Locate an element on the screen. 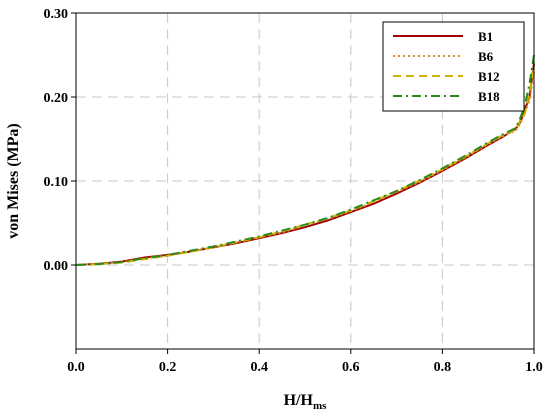 The width and height of the screenshot is (550, 416). legend-label-b18: B18 is located at coordinates (489, 96).